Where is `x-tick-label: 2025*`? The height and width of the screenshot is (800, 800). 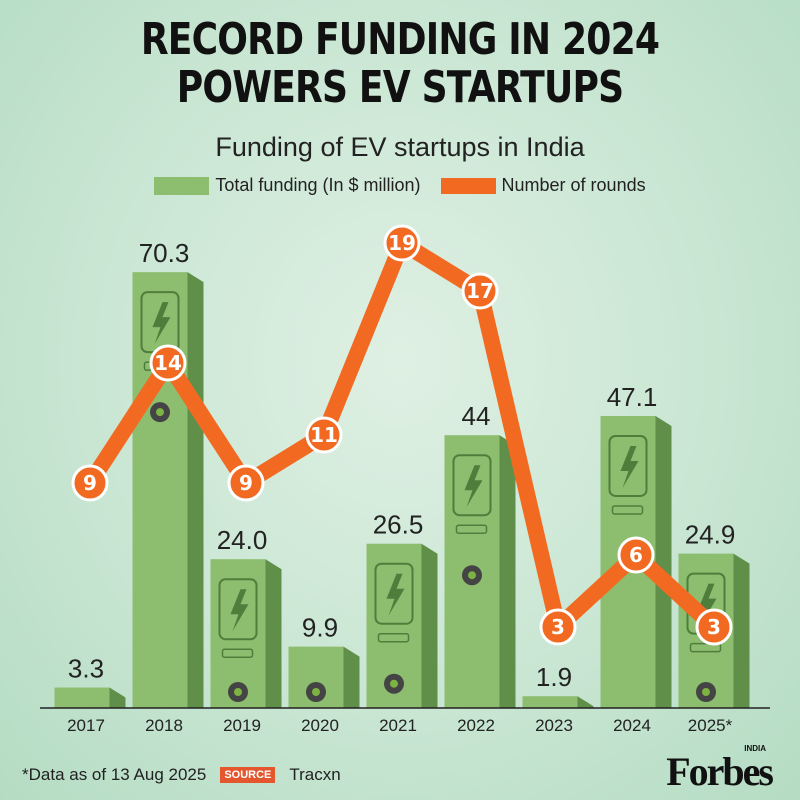 x-tick-label: 2025* is located at coordinates (710, 725).